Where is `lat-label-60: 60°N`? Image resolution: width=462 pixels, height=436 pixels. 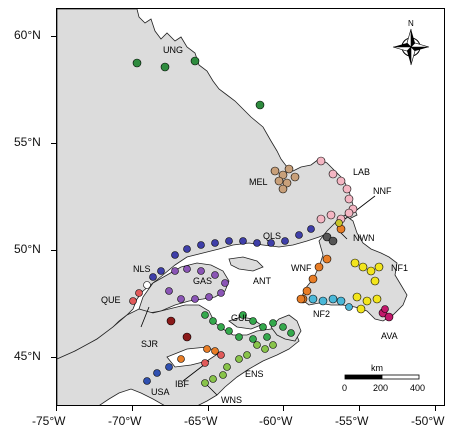 lat-label-60: 60°N is located at coordinates (27, 35).